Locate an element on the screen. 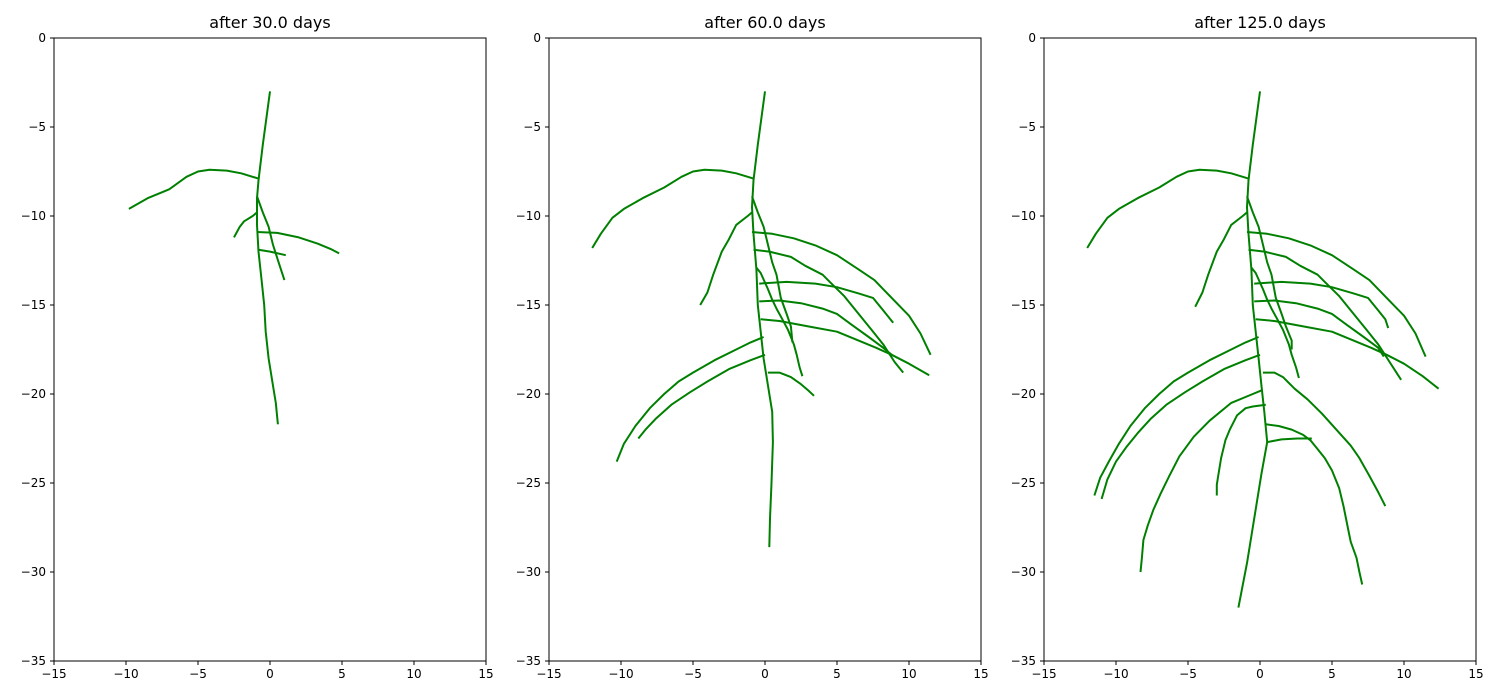 This screenshot has width=1500, height=700. panel-title: after 125.0 days is located at coordinates (1260, 22).